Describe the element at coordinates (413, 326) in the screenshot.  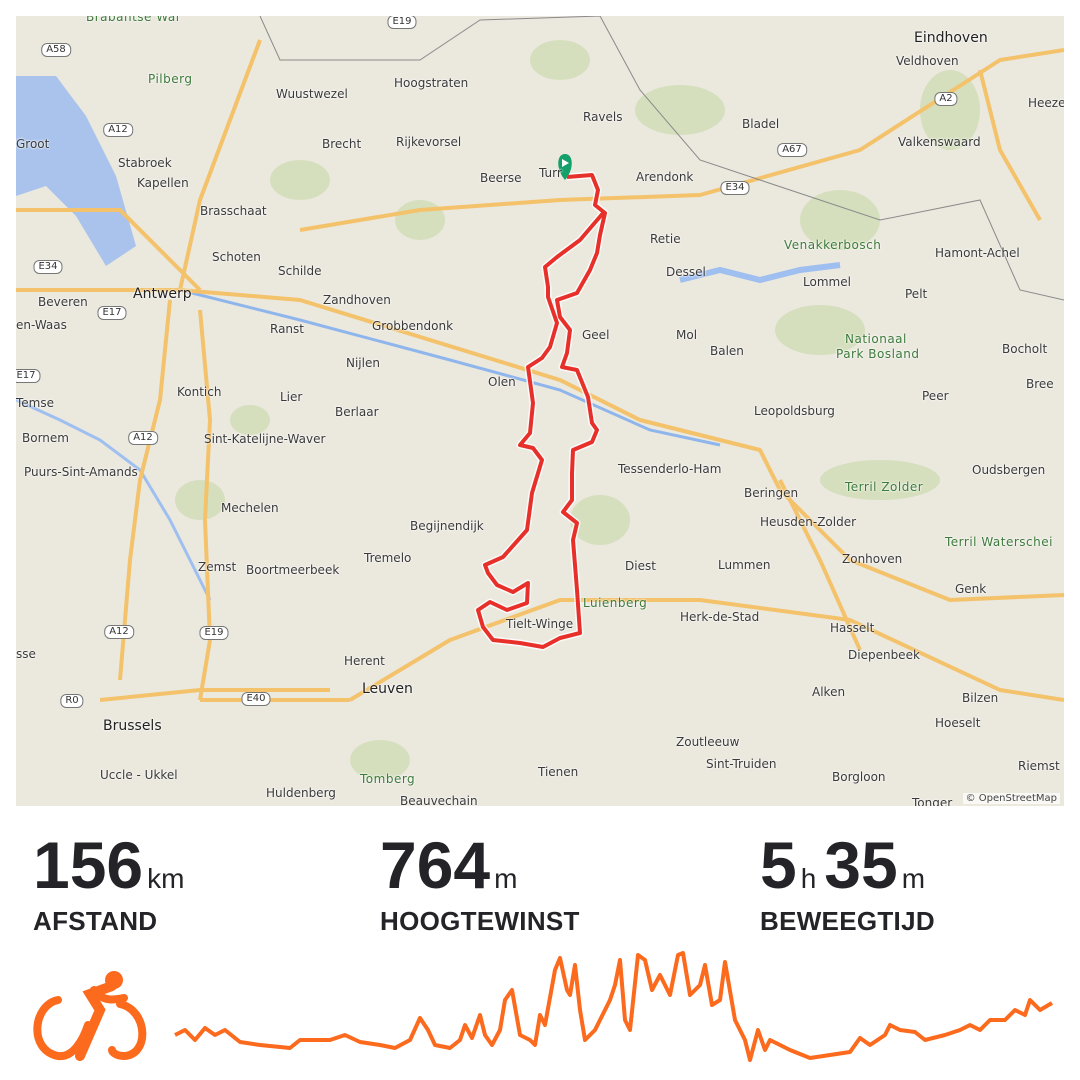
I see `map-label-grobbendonk: Grobbendonk` at that location.